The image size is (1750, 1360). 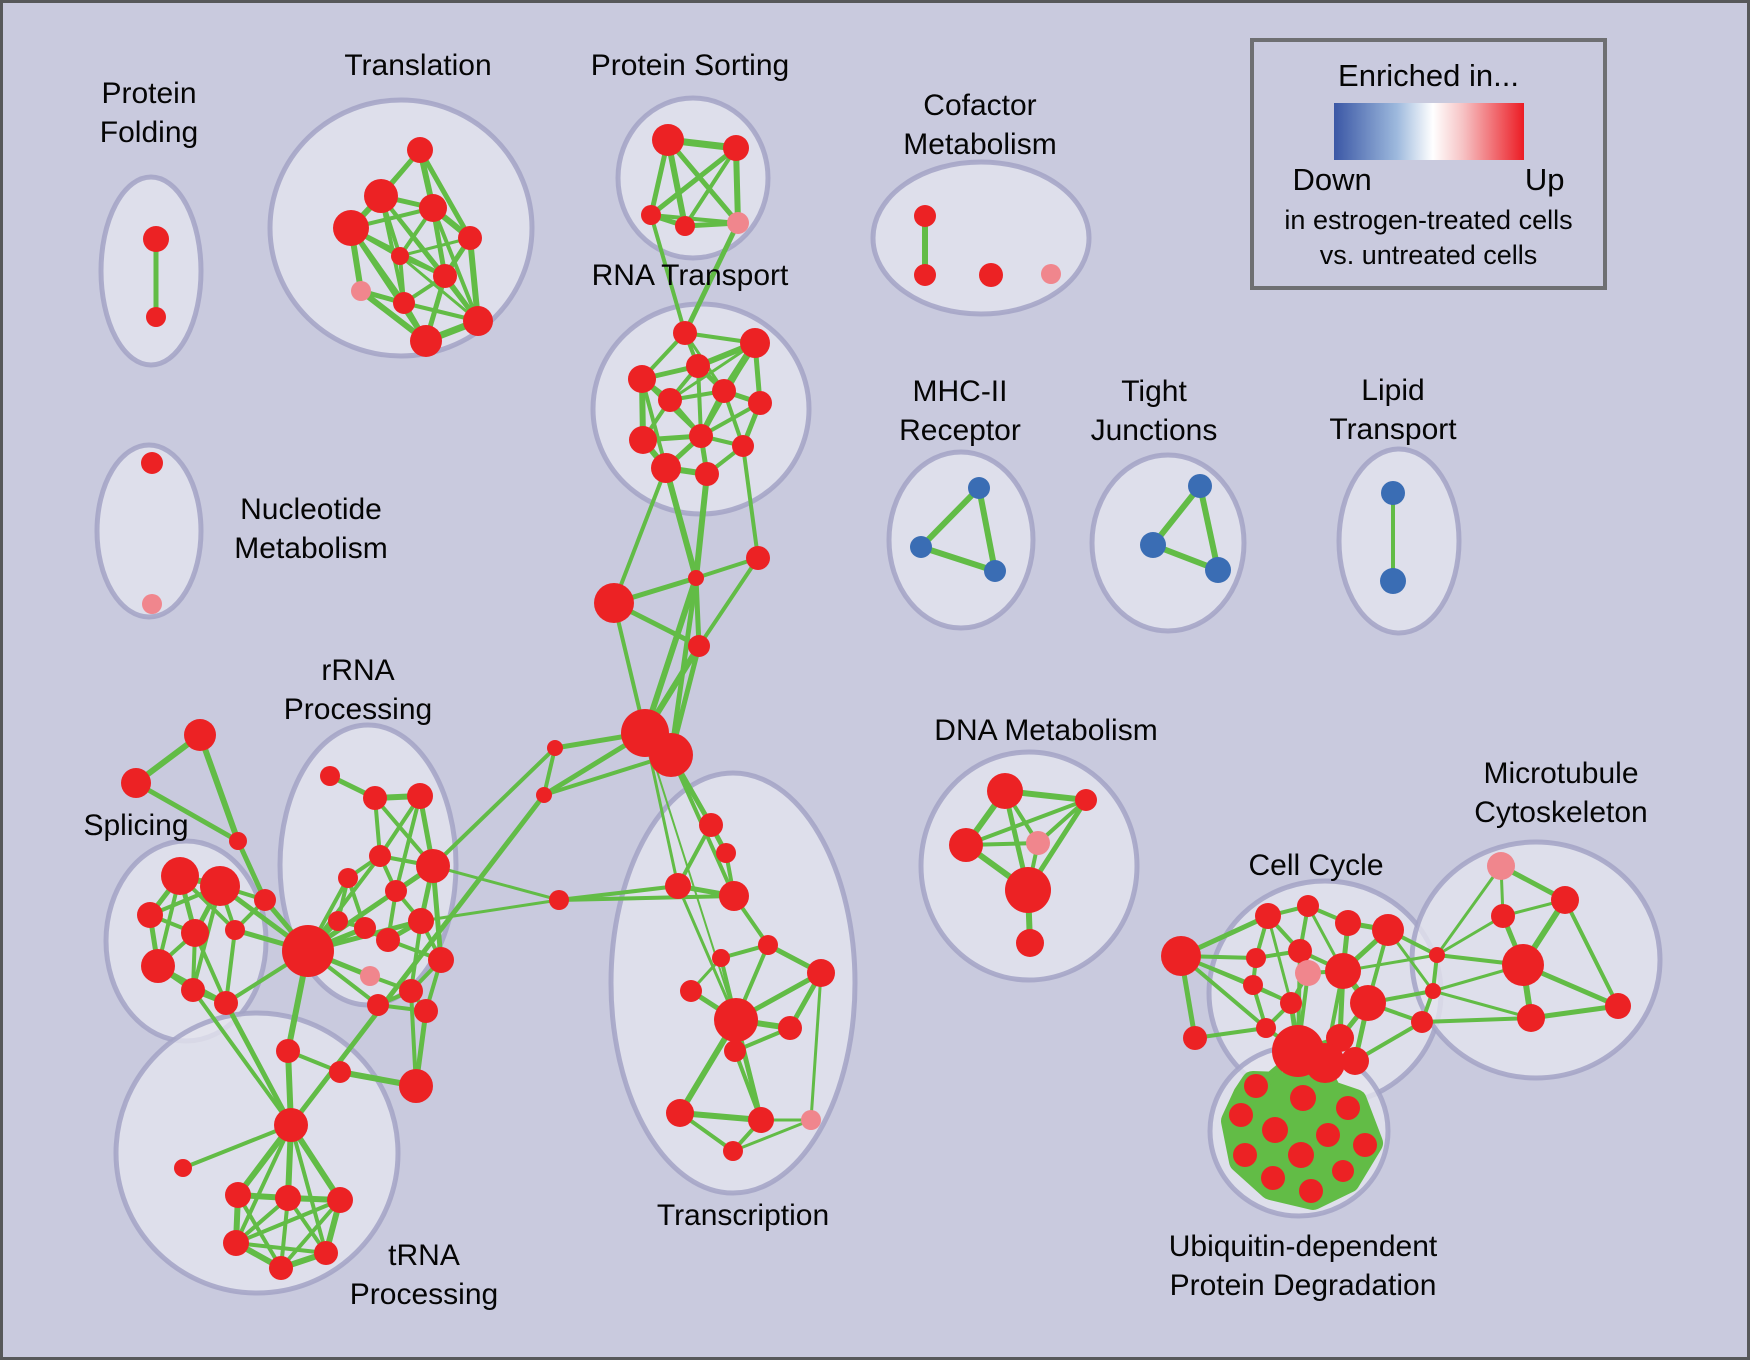 I want to click on dna-metabolism-label: DNA Metabolism, so click(x=1045, y=730).